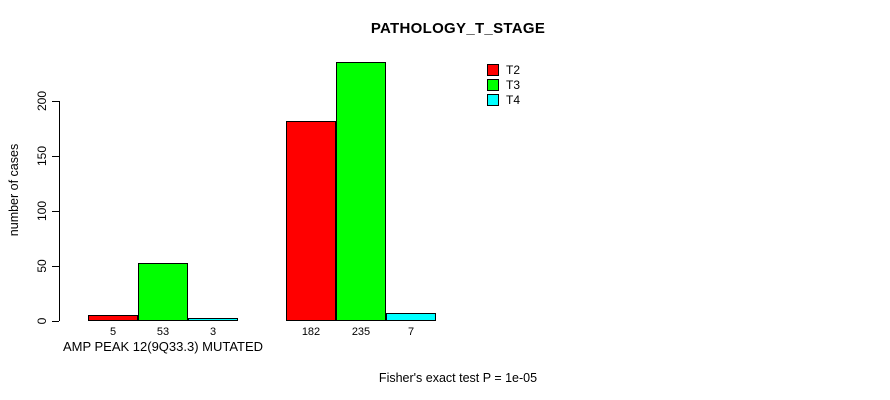 The width and height of the screenshot is (890, 400). I want to click on bar-t3-group2, so click(361, 191).